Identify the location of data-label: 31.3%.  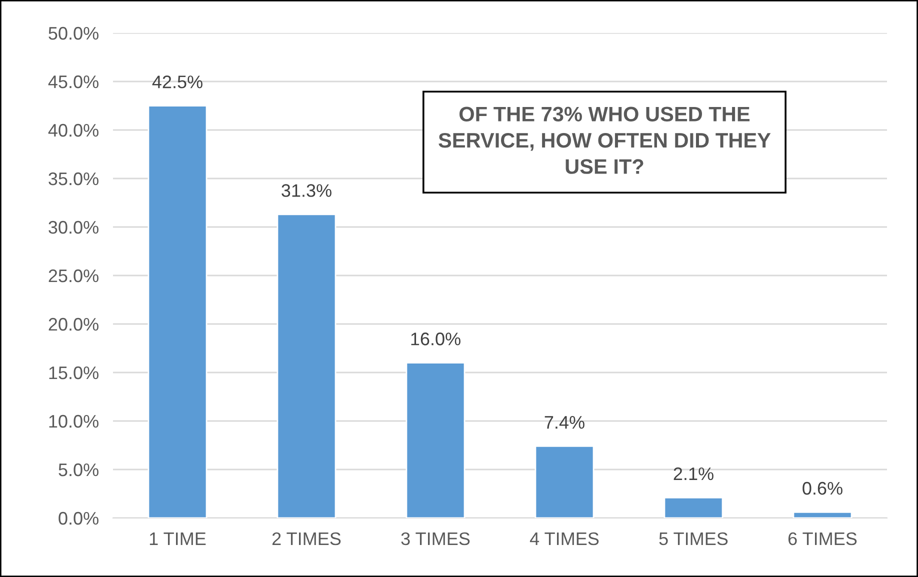
(307, 190).